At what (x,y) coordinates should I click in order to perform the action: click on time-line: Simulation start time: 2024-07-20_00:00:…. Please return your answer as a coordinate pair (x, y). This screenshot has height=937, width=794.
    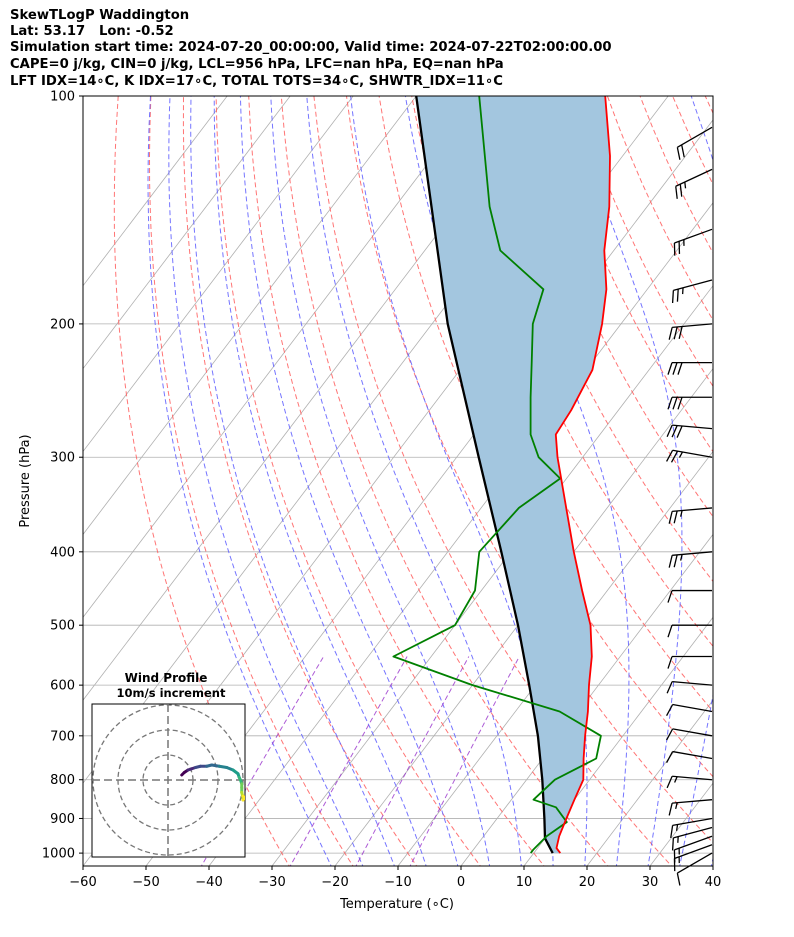
    Looking at the image, I should click on (311, 47).